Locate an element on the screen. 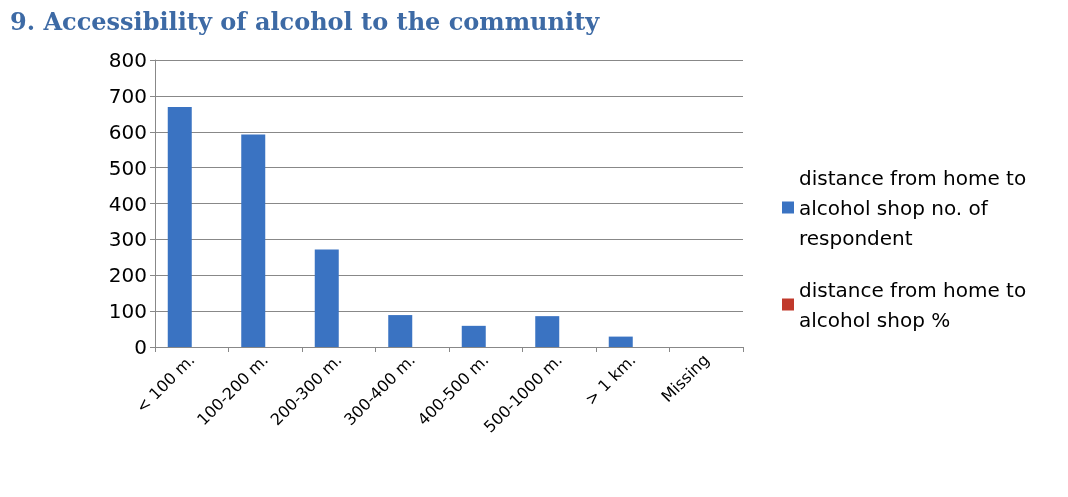 The height and width of the screenshot is (497, 1068). y-tick-label: 600 is located at coordinates (127, 131).